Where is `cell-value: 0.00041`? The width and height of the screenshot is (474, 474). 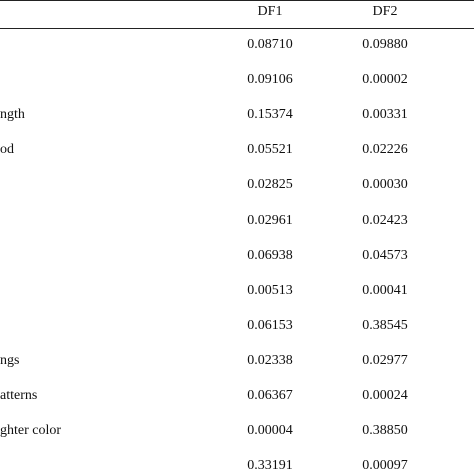
cell-value: 0.00041 is located at coordinates (385, 290).